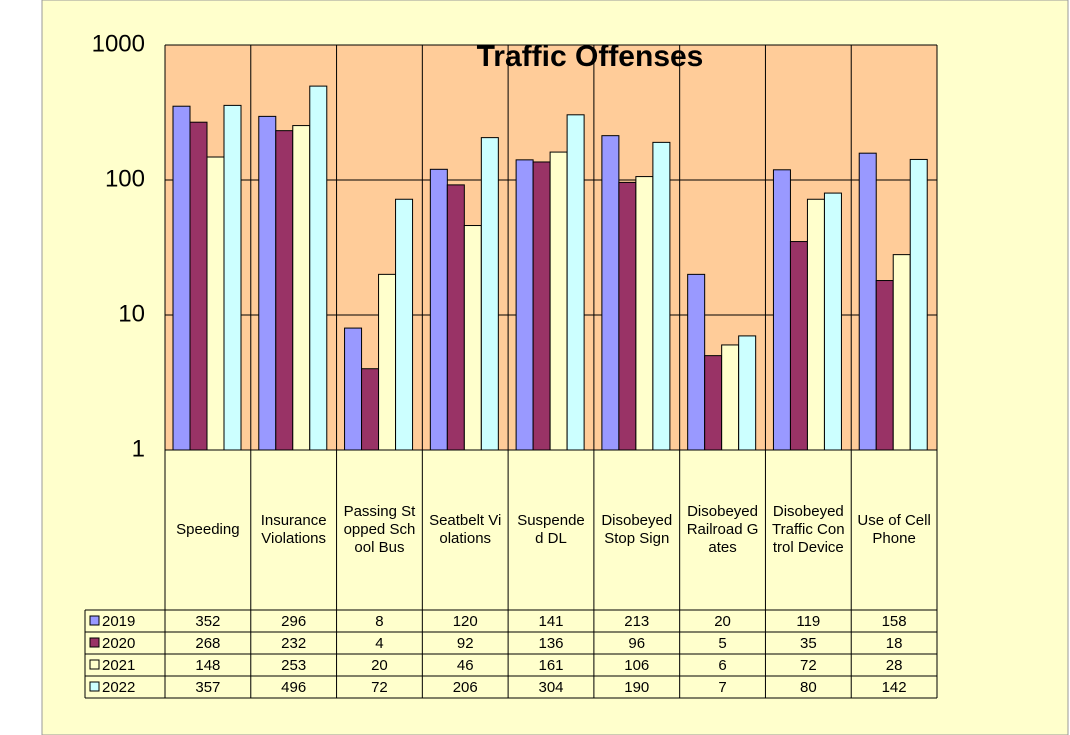 The image size is (1070, 735). I want to click on x-tick-label: Passing Stopped School Bus, so click(379, 529).